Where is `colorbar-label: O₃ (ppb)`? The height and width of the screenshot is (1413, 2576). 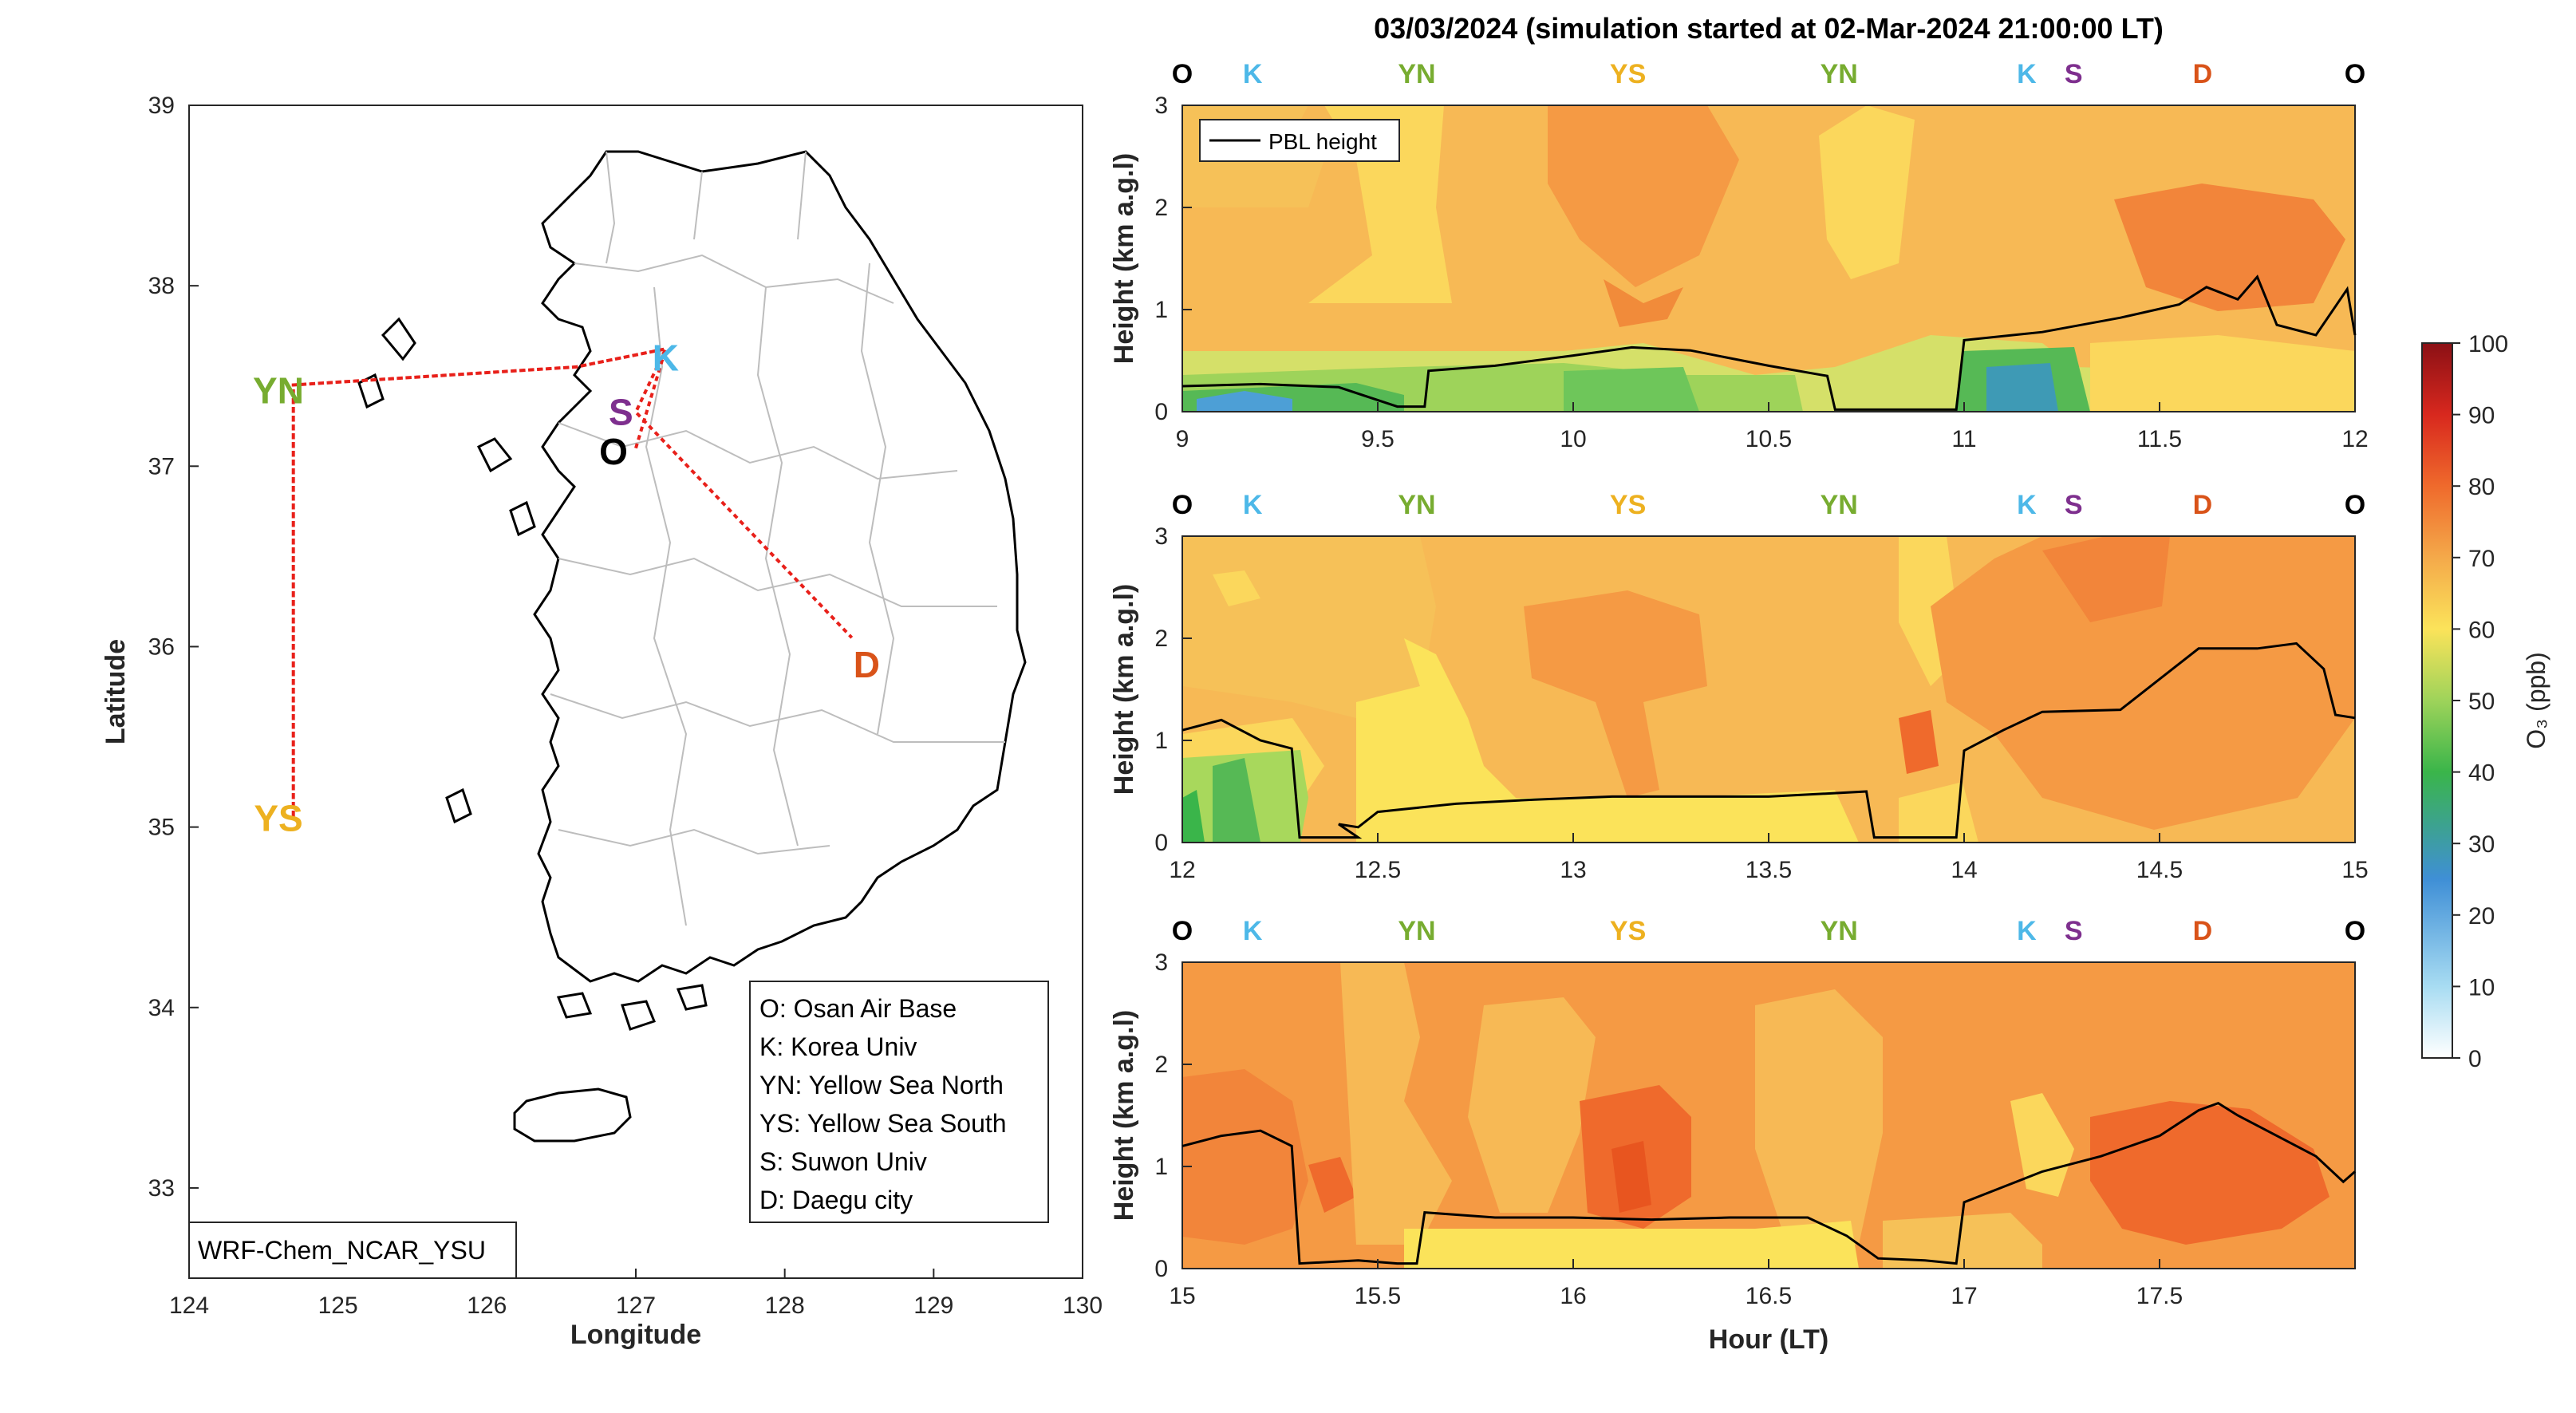
colorbar-label: O₃ (ppb) is located at coordinates (2536, 700).